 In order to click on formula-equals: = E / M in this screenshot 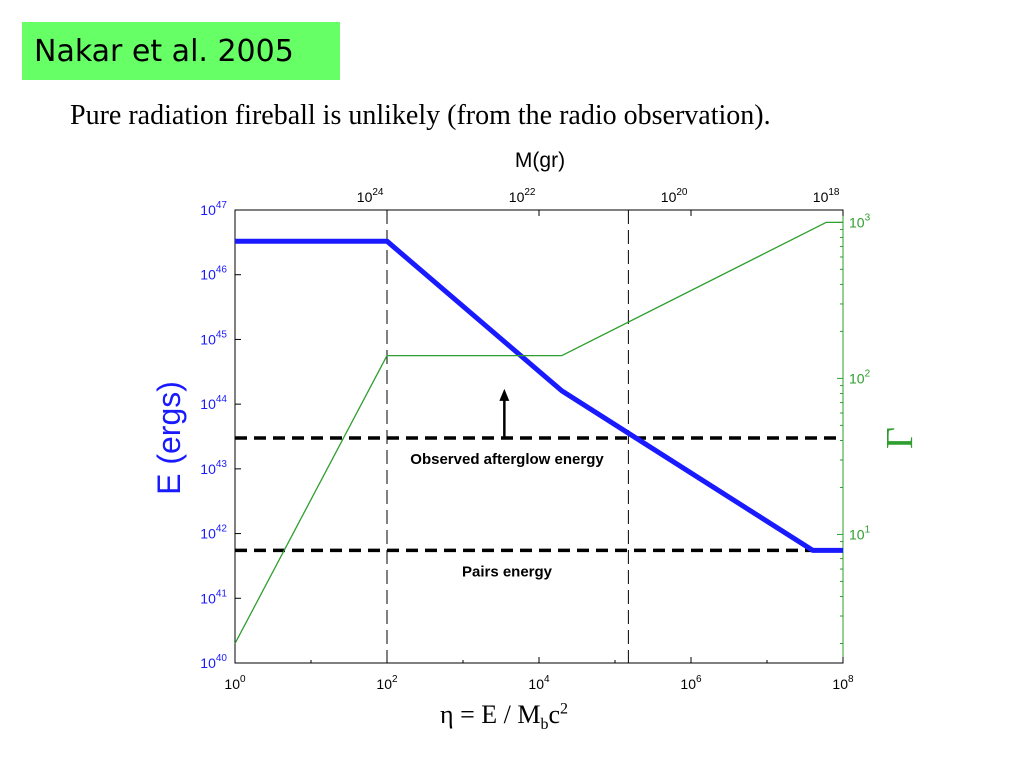, I will do `click(497, 714)`.